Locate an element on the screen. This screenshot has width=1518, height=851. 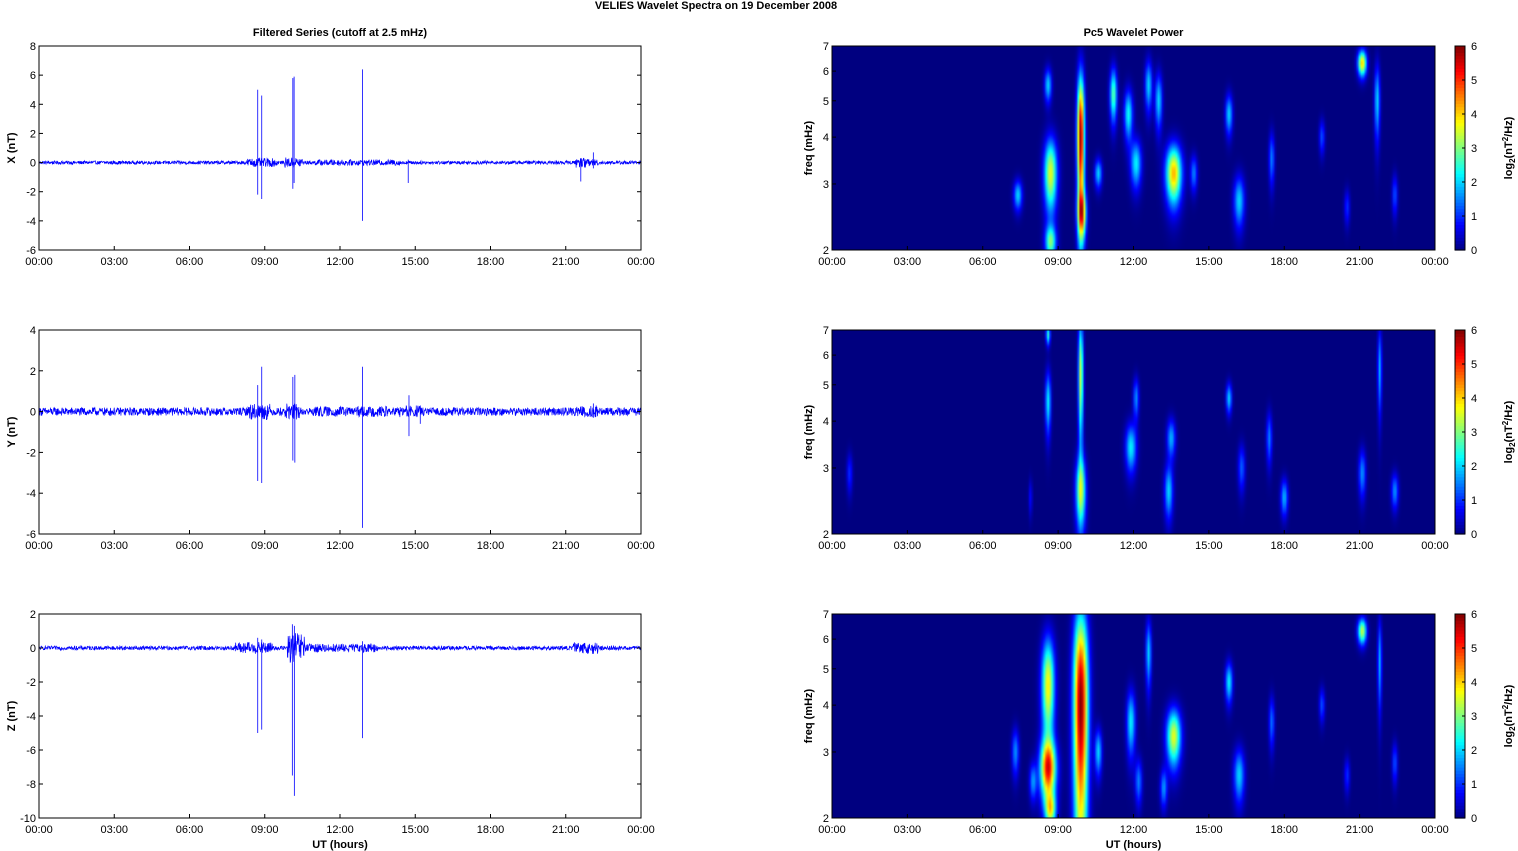
y-tick-label: 2 is located at coordinates (826, 819).